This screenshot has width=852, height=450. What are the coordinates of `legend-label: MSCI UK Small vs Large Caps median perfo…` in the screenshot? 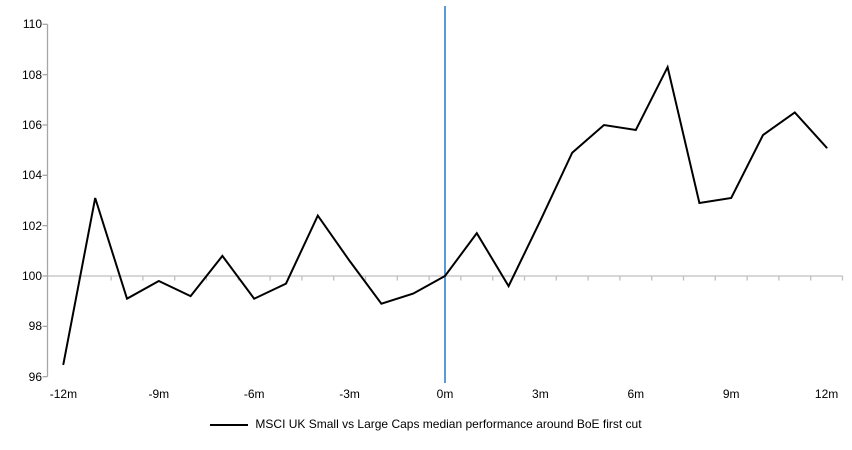 It's located at (448, 424).